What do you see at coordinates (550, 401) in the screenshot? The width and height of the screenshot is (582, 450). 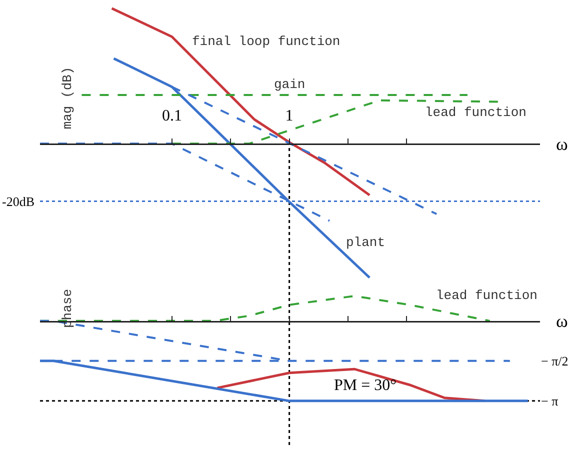 I see `y-tick-label: − π` at bounding box center [550, 401].